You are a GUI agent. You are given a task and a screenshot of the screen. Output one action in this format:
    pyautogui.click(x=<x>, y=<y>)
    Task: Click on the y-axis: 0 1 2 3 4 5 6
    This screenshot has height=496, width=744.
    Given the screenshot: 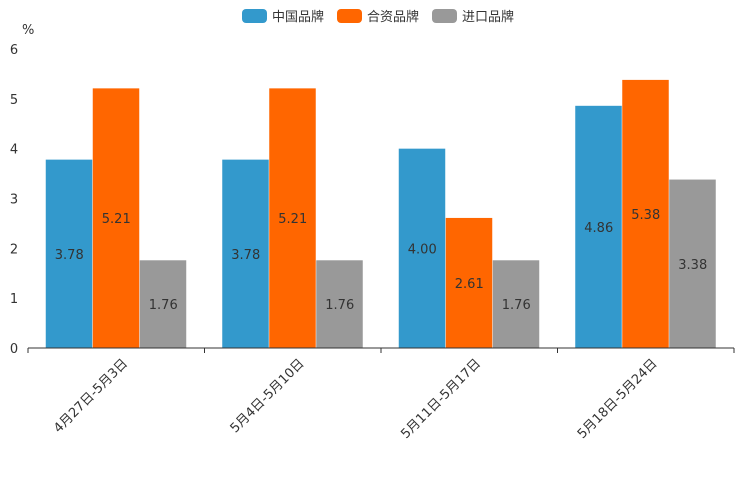 What is the action you would take?
    pyautogui.click(x=14, y=200)
    